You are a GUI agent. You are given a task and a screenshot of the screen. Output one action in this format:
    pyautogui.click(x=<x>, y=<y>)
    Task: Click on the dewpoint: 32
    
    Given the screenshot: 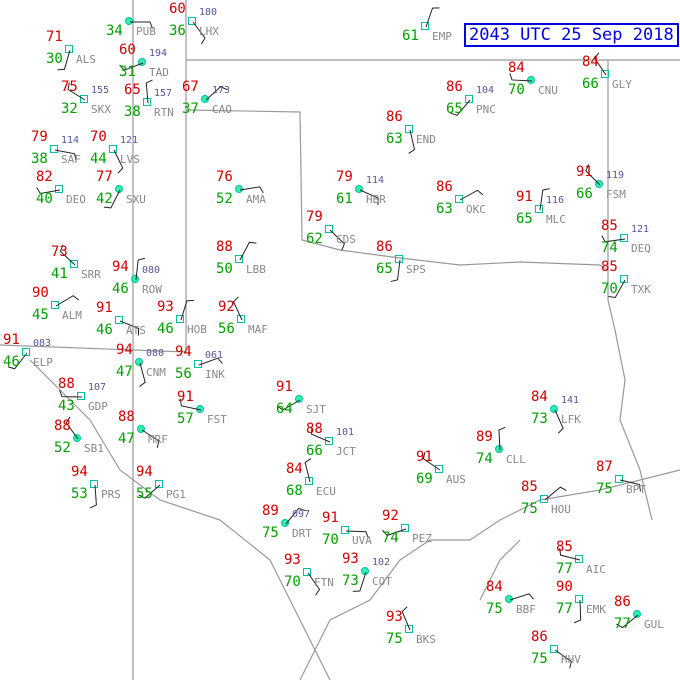 What is the action you would take?
    pyautogui.click(x=69, y=109)
    